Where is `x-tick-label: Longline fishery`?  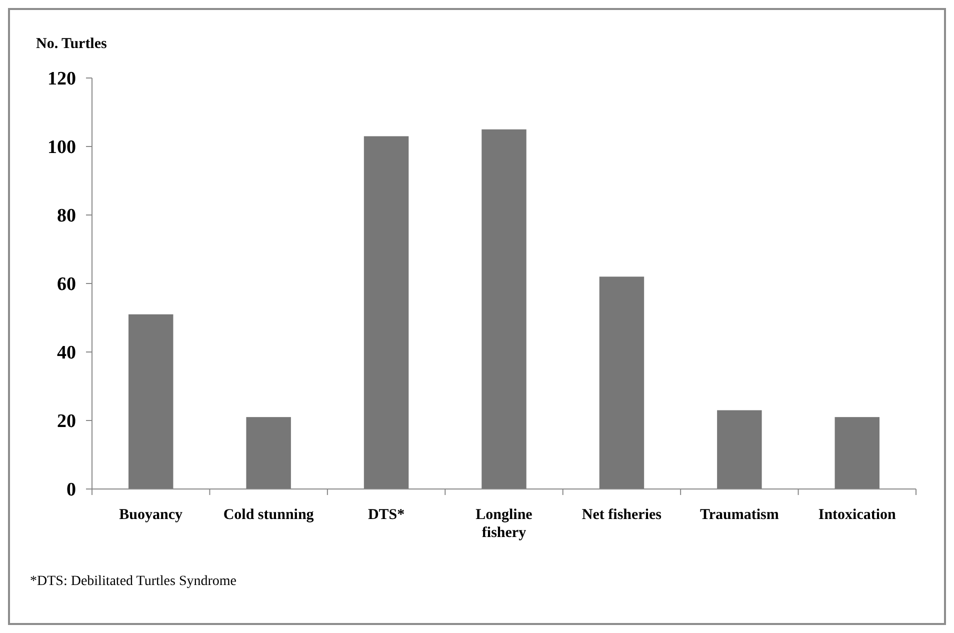 x-tick-label: Longline fishery is located at coordinates (504, 524).